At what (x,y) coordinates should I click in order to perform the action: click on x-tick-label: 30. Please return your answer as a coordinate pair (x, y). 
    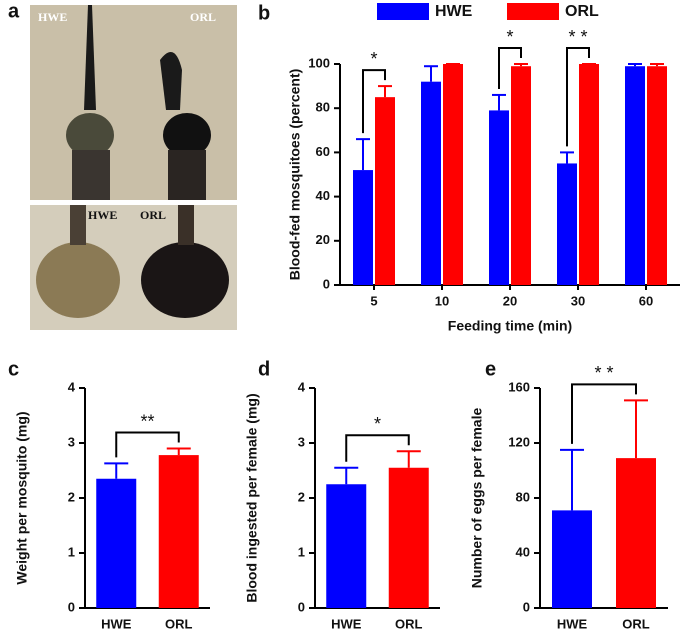
    Looking at the image, I should click on (578, 300).